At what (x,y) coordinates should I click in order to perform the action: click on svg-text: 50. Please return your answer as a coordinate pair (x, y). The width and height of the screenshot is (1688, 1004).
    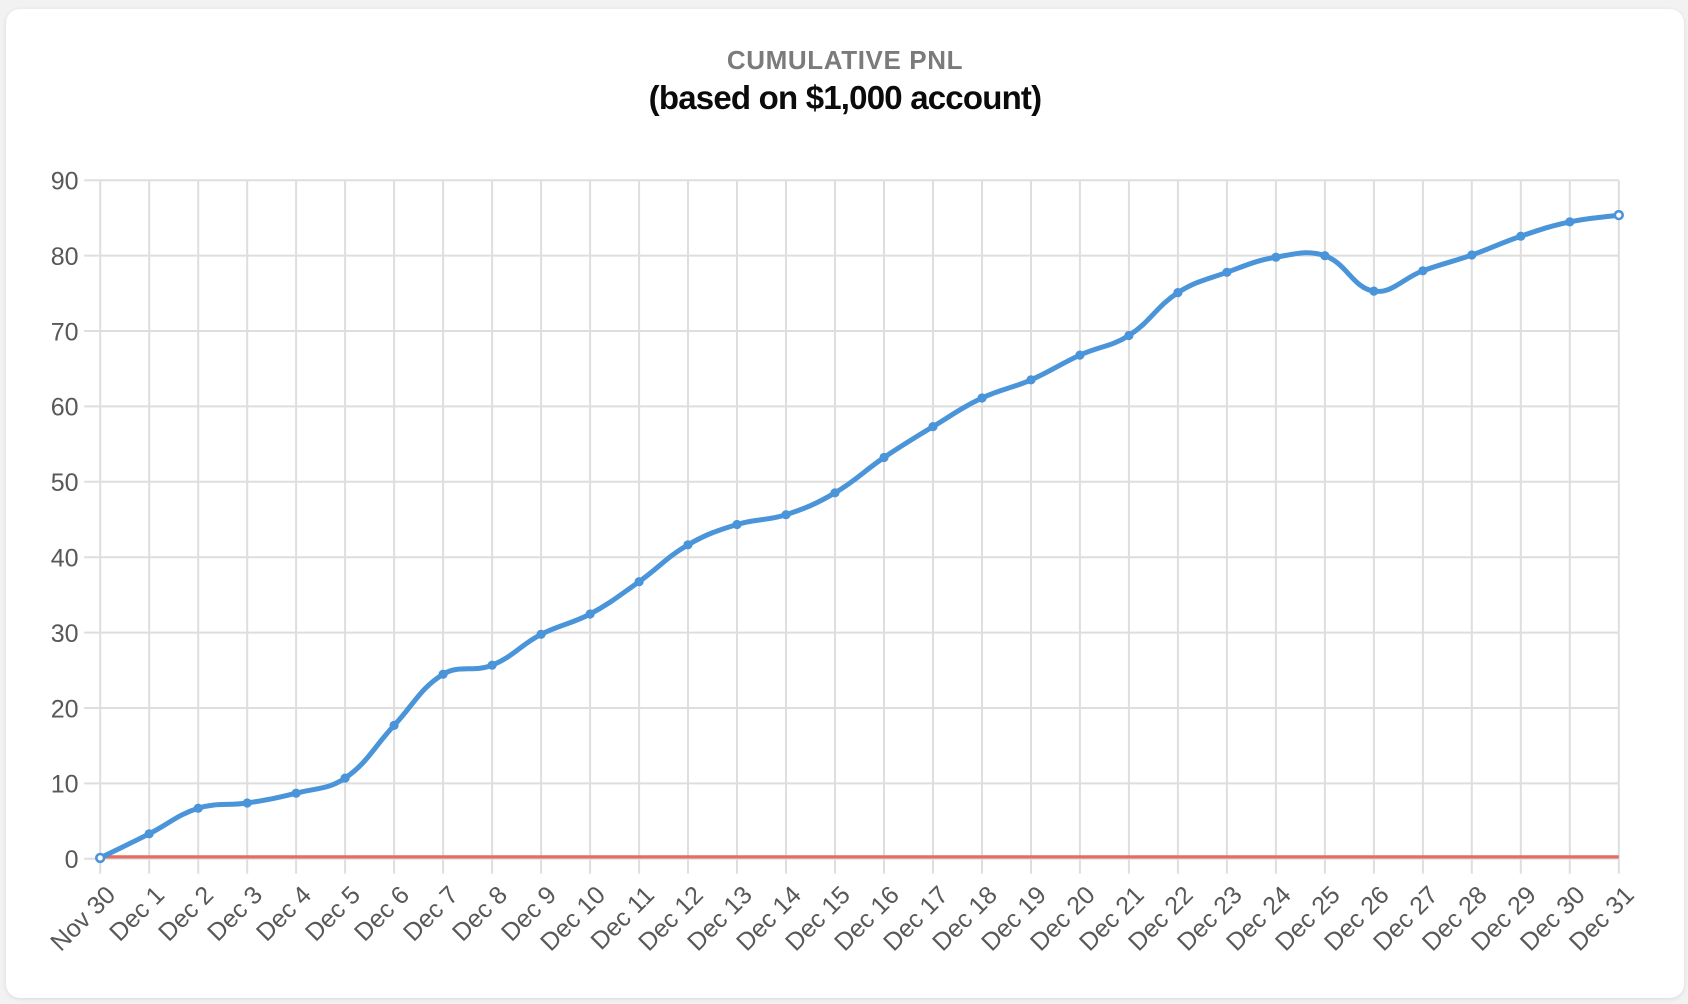
    Looking at the image, I should click on (65, 483).